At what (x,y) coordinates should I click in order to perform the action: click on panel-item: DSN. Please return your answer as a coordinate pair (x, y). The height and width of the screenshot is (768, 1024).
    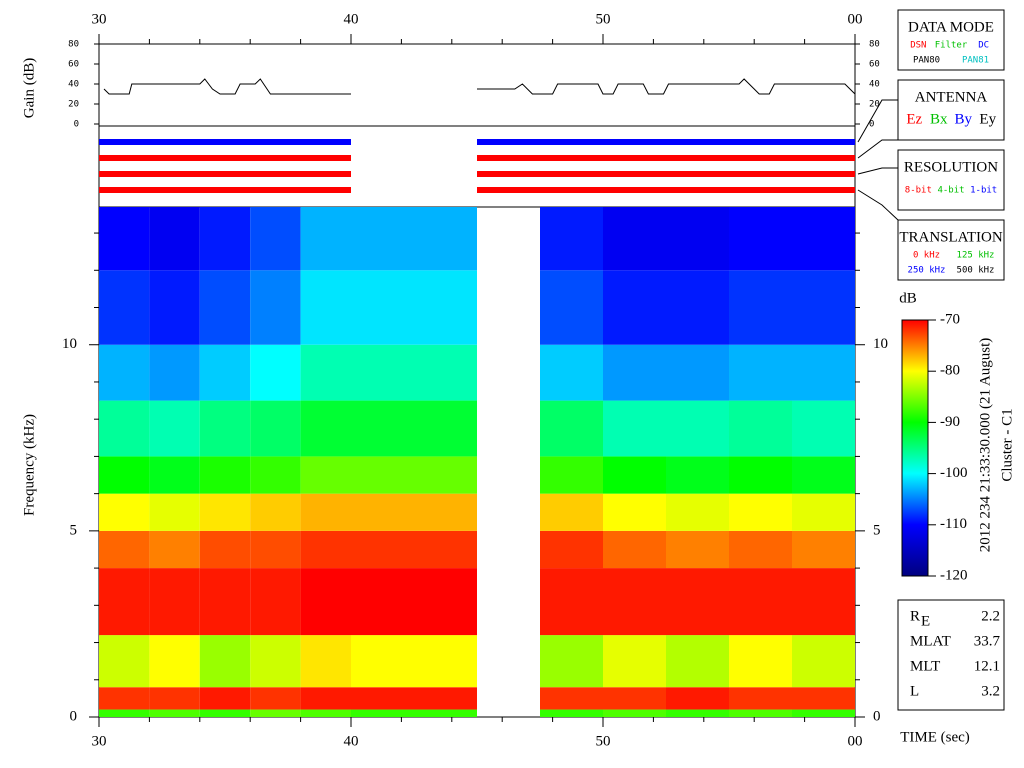
    Looking at the image, I should click on (918, 46).